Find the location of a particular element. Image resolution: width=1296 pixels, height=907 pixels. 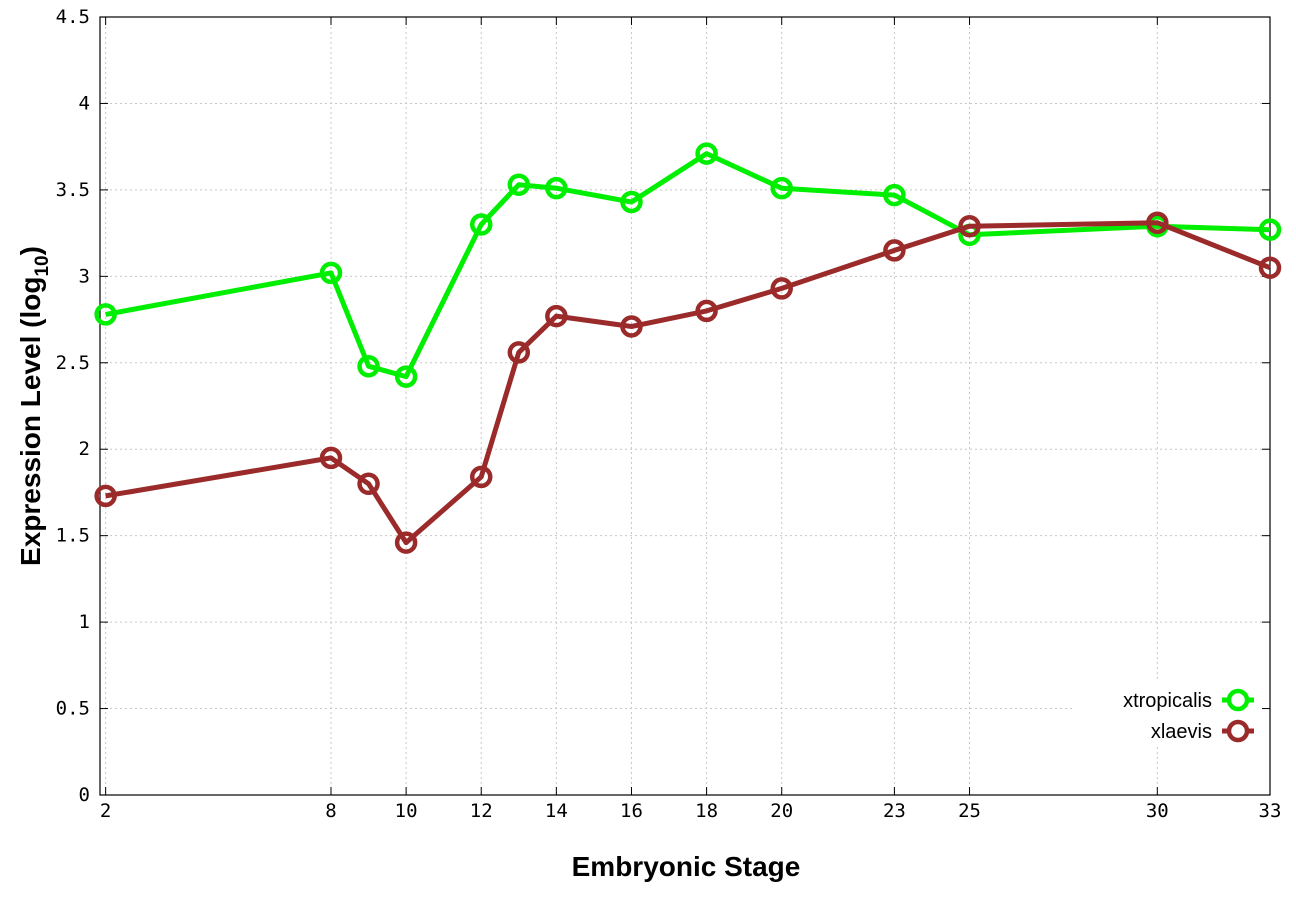

legend-item: xlaevis is located at coordinates (1202, 731).